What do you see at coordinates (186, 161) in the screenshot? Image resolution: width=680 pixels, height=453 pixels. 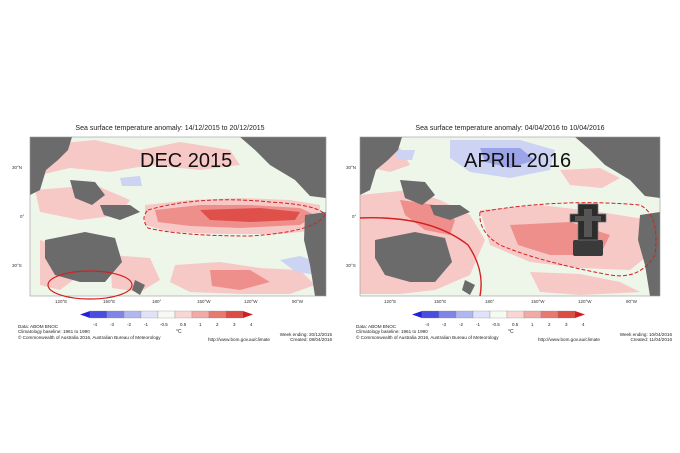 I see `overlay-label: DEC 2015` at bounding box center [186, 161].